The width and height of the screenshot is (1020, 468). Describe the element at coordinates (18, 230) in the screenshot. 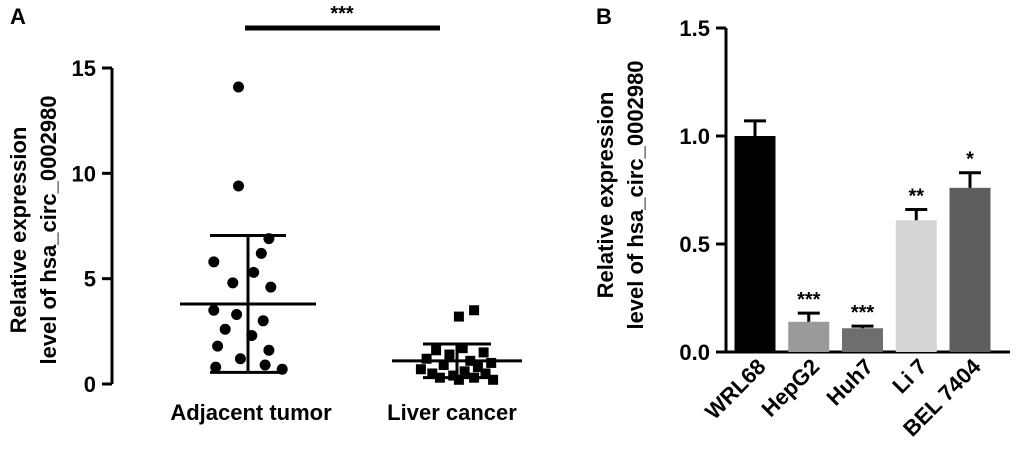

I see `panel-a-ylabel-line1: Relative expression` at that location.